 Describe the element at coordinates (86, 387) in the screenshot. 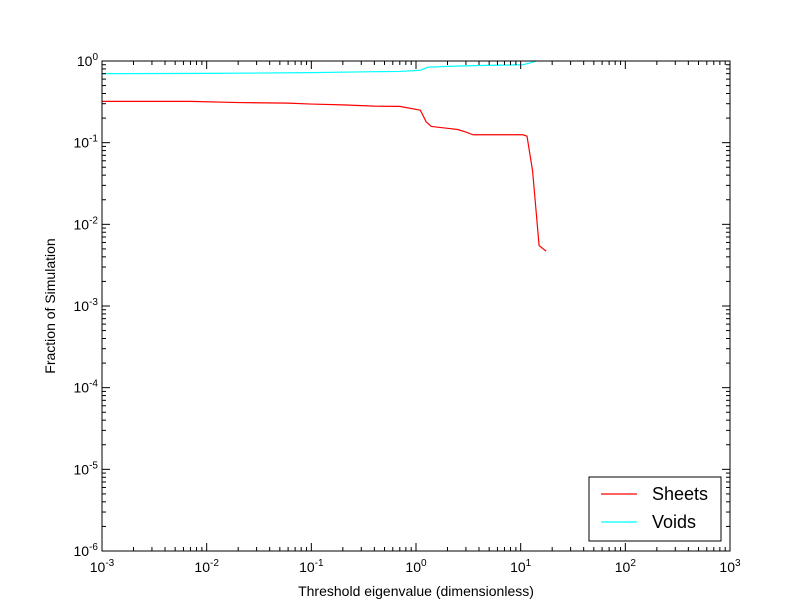

I see `y-tick-label: 10⁻⁴` at that location.